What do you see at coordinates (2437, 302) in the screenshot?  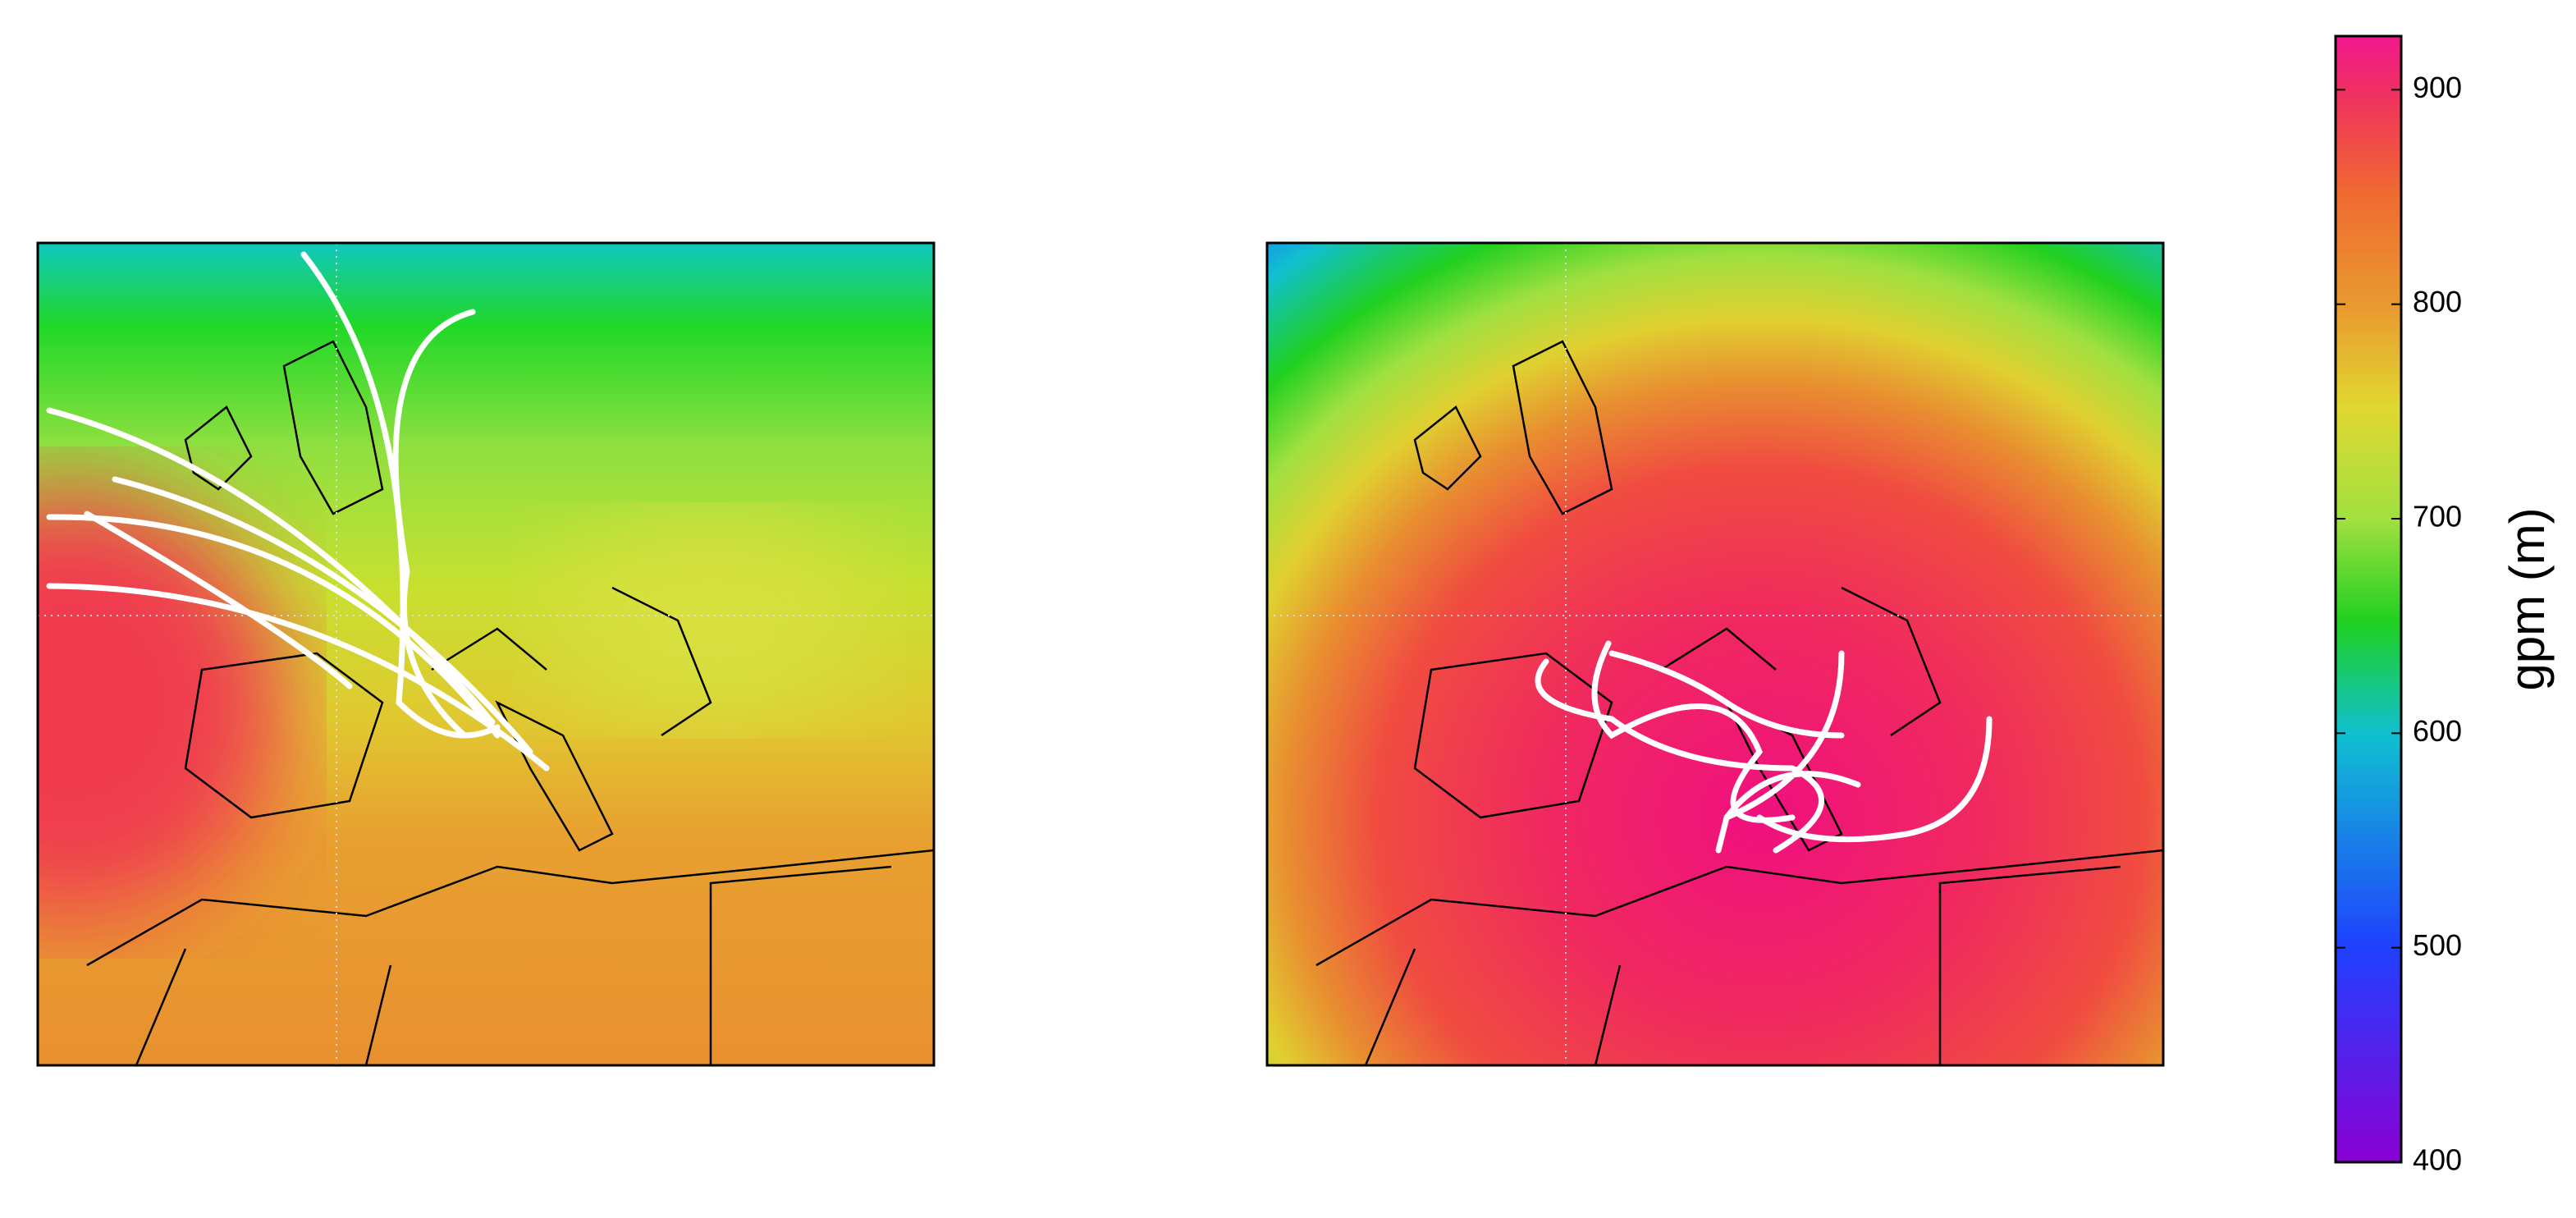 I see `colorbar-tick-label: 800` at bounding box center [2437, 302].